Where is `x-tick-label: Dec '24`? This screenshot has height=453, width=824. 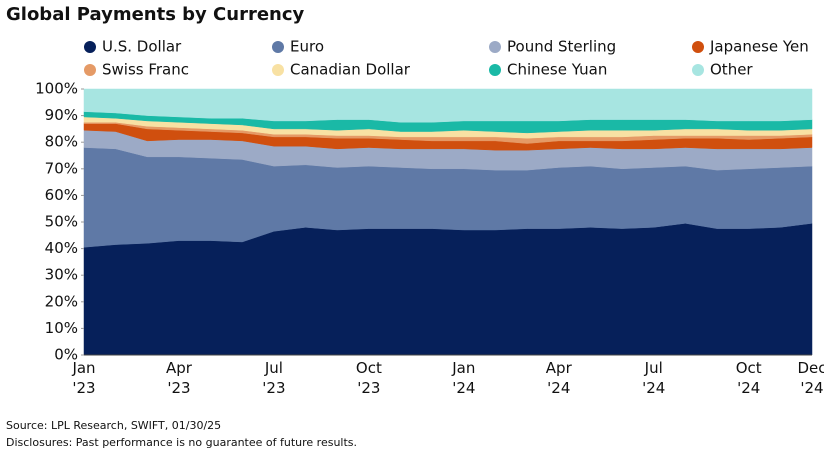
x-tick-label: Dec '24 is located at coordinates (810, 378).